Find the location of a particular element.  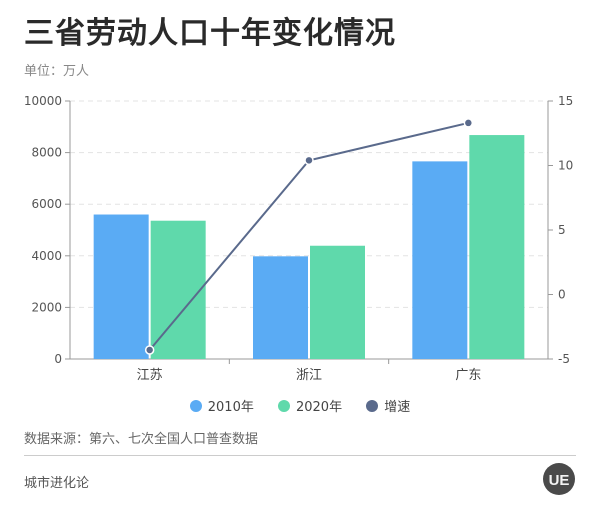

legend-swatch-2010 is located at coordinates (195, 405).